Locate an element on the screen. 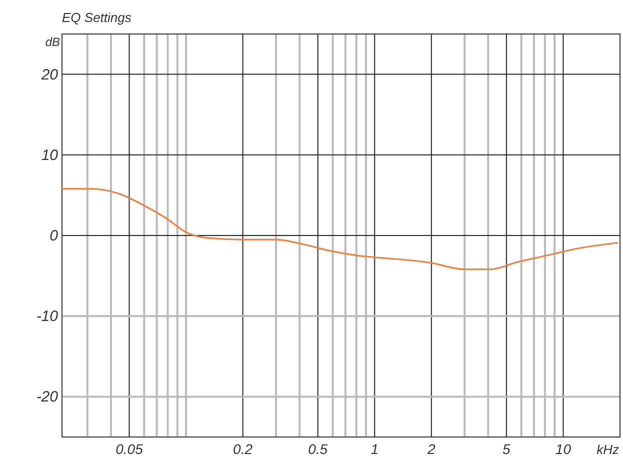 The width and height of the screenshot is (623, 460). y-tick-label: 10 is located at coordinates (50, 155).